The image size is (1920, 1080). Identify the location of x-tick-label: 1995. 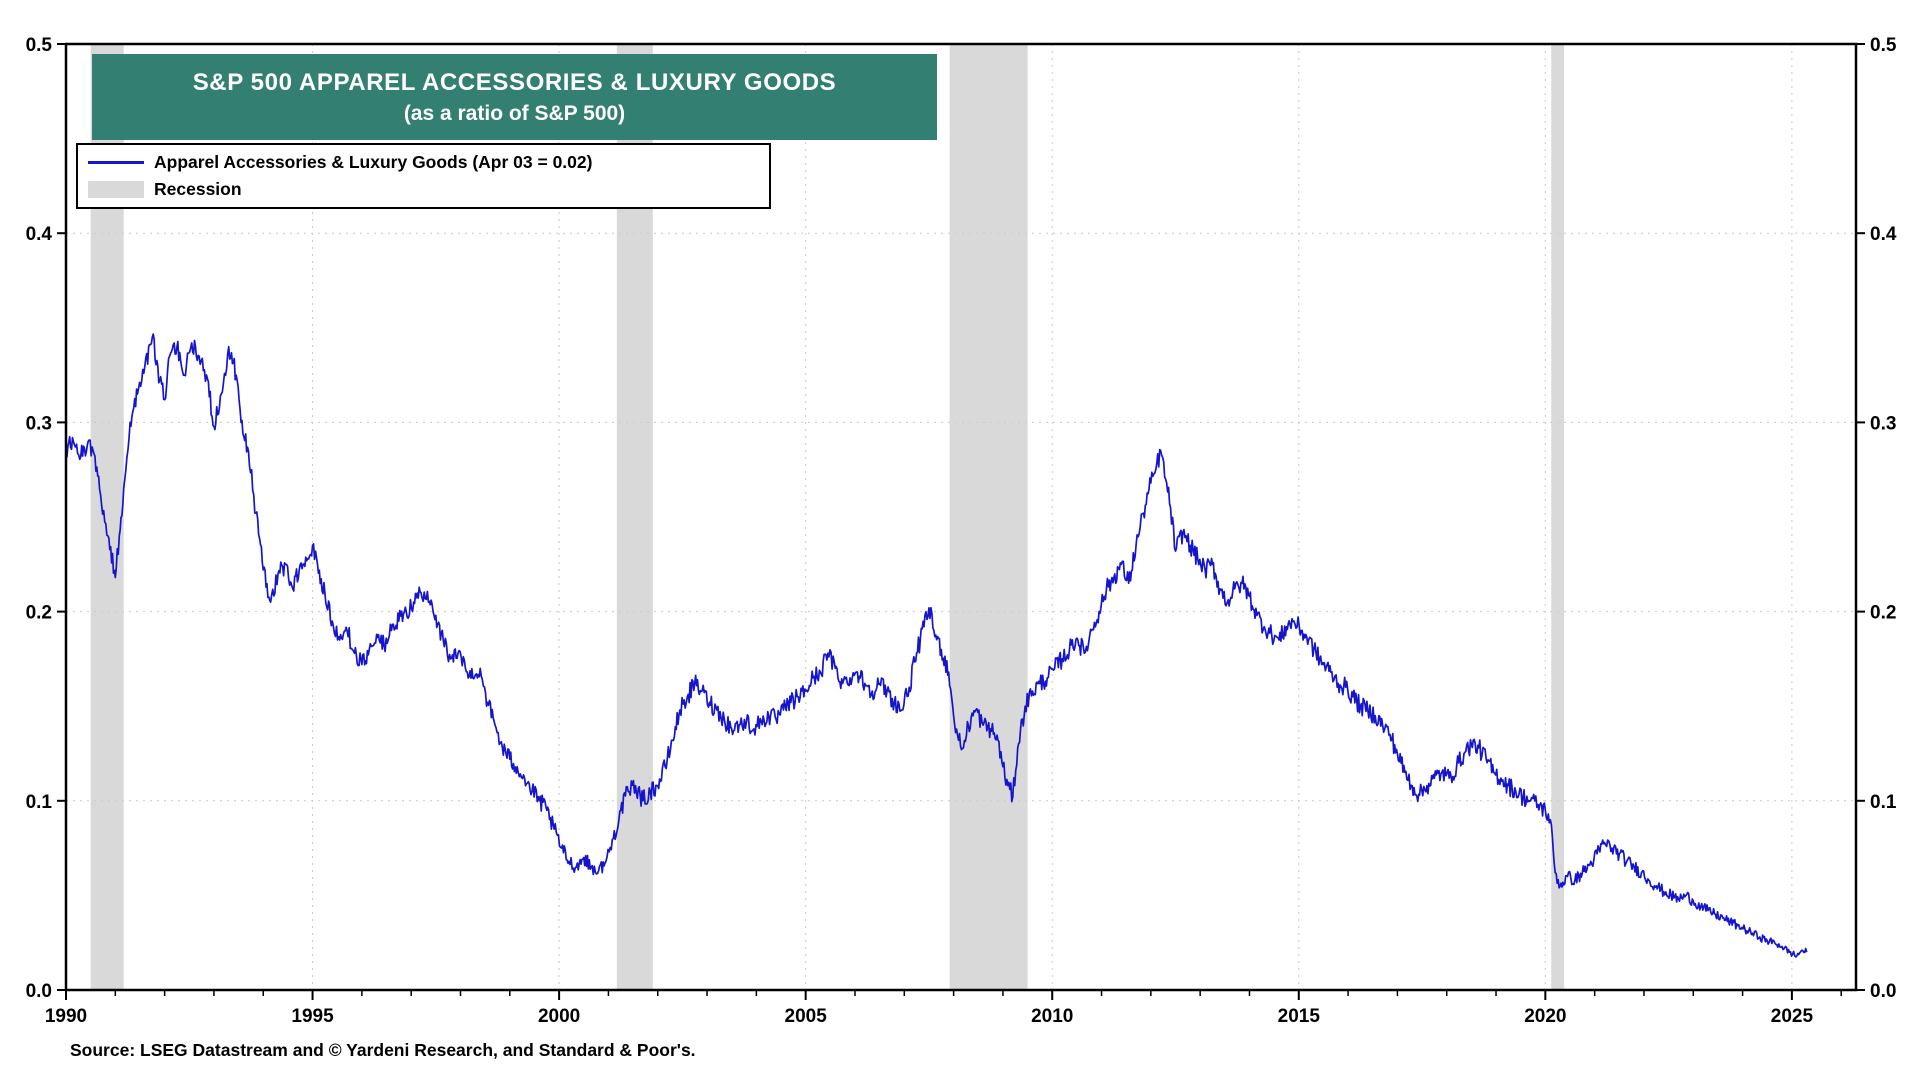
(312, 1016).